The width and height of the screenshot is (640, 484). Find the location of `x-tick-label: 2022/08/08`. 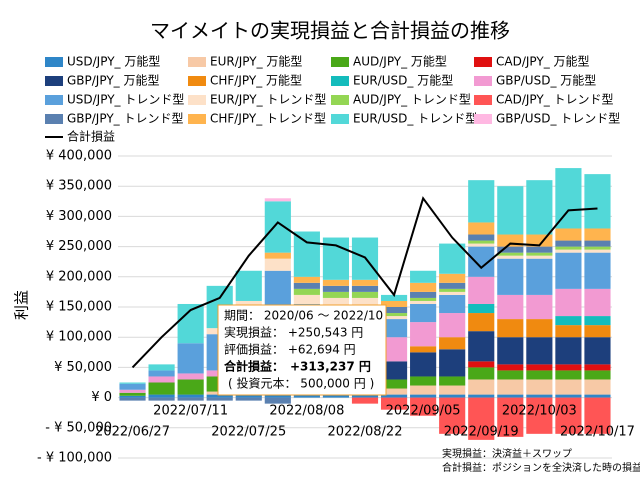

x-tick-label: 2022/08/08 is located at coordinates (306, 411).